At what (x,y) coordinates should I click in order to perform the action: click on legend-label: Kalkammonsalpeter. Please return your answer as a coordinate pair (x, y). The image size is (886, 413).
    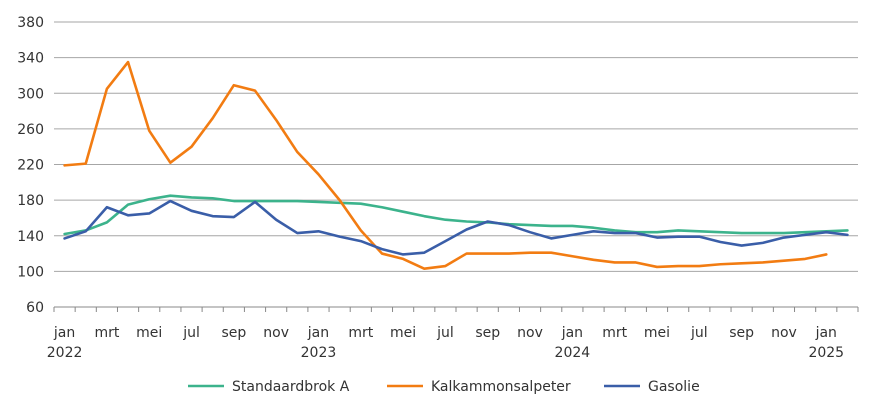
    Looking at the image, I should click on (501, 387).